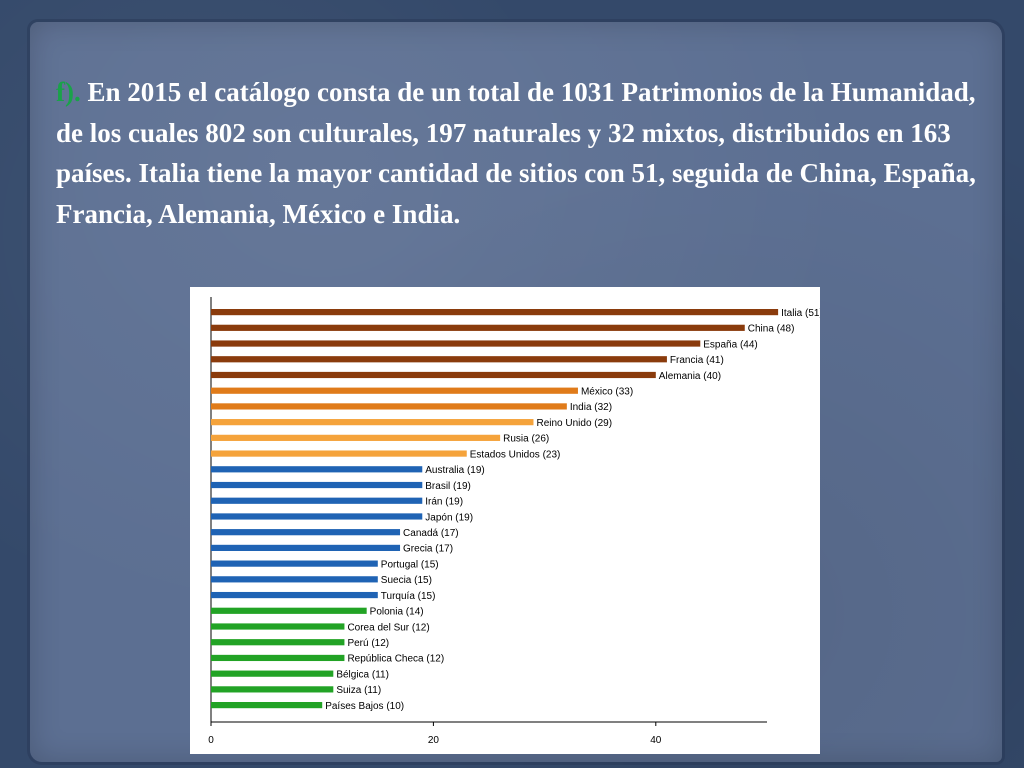  I want to click on bar-label: Turquía (15), so click(408, 596).